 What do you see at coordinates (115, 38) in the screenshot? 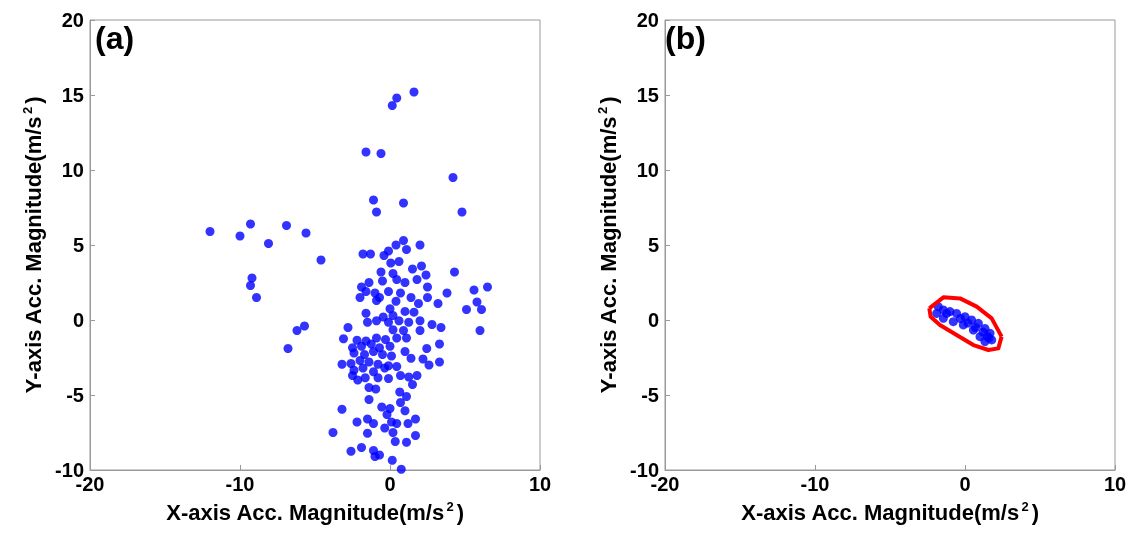
I see `annotation: (a)` at bounding box center [115, 38].